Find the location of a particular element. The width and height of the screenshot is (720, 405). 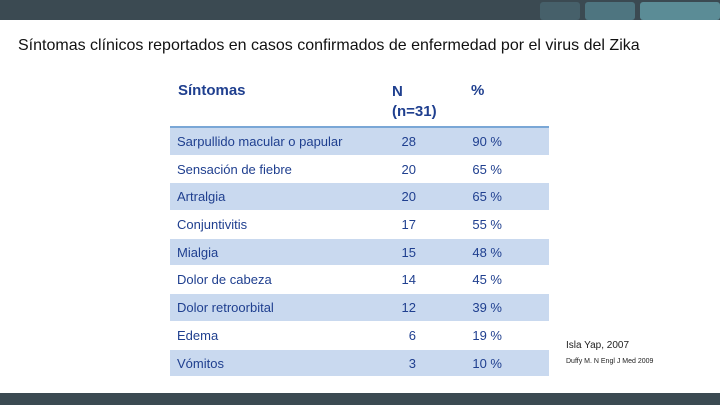

cell-percent: 48 % is located at coordinates (487, 252).